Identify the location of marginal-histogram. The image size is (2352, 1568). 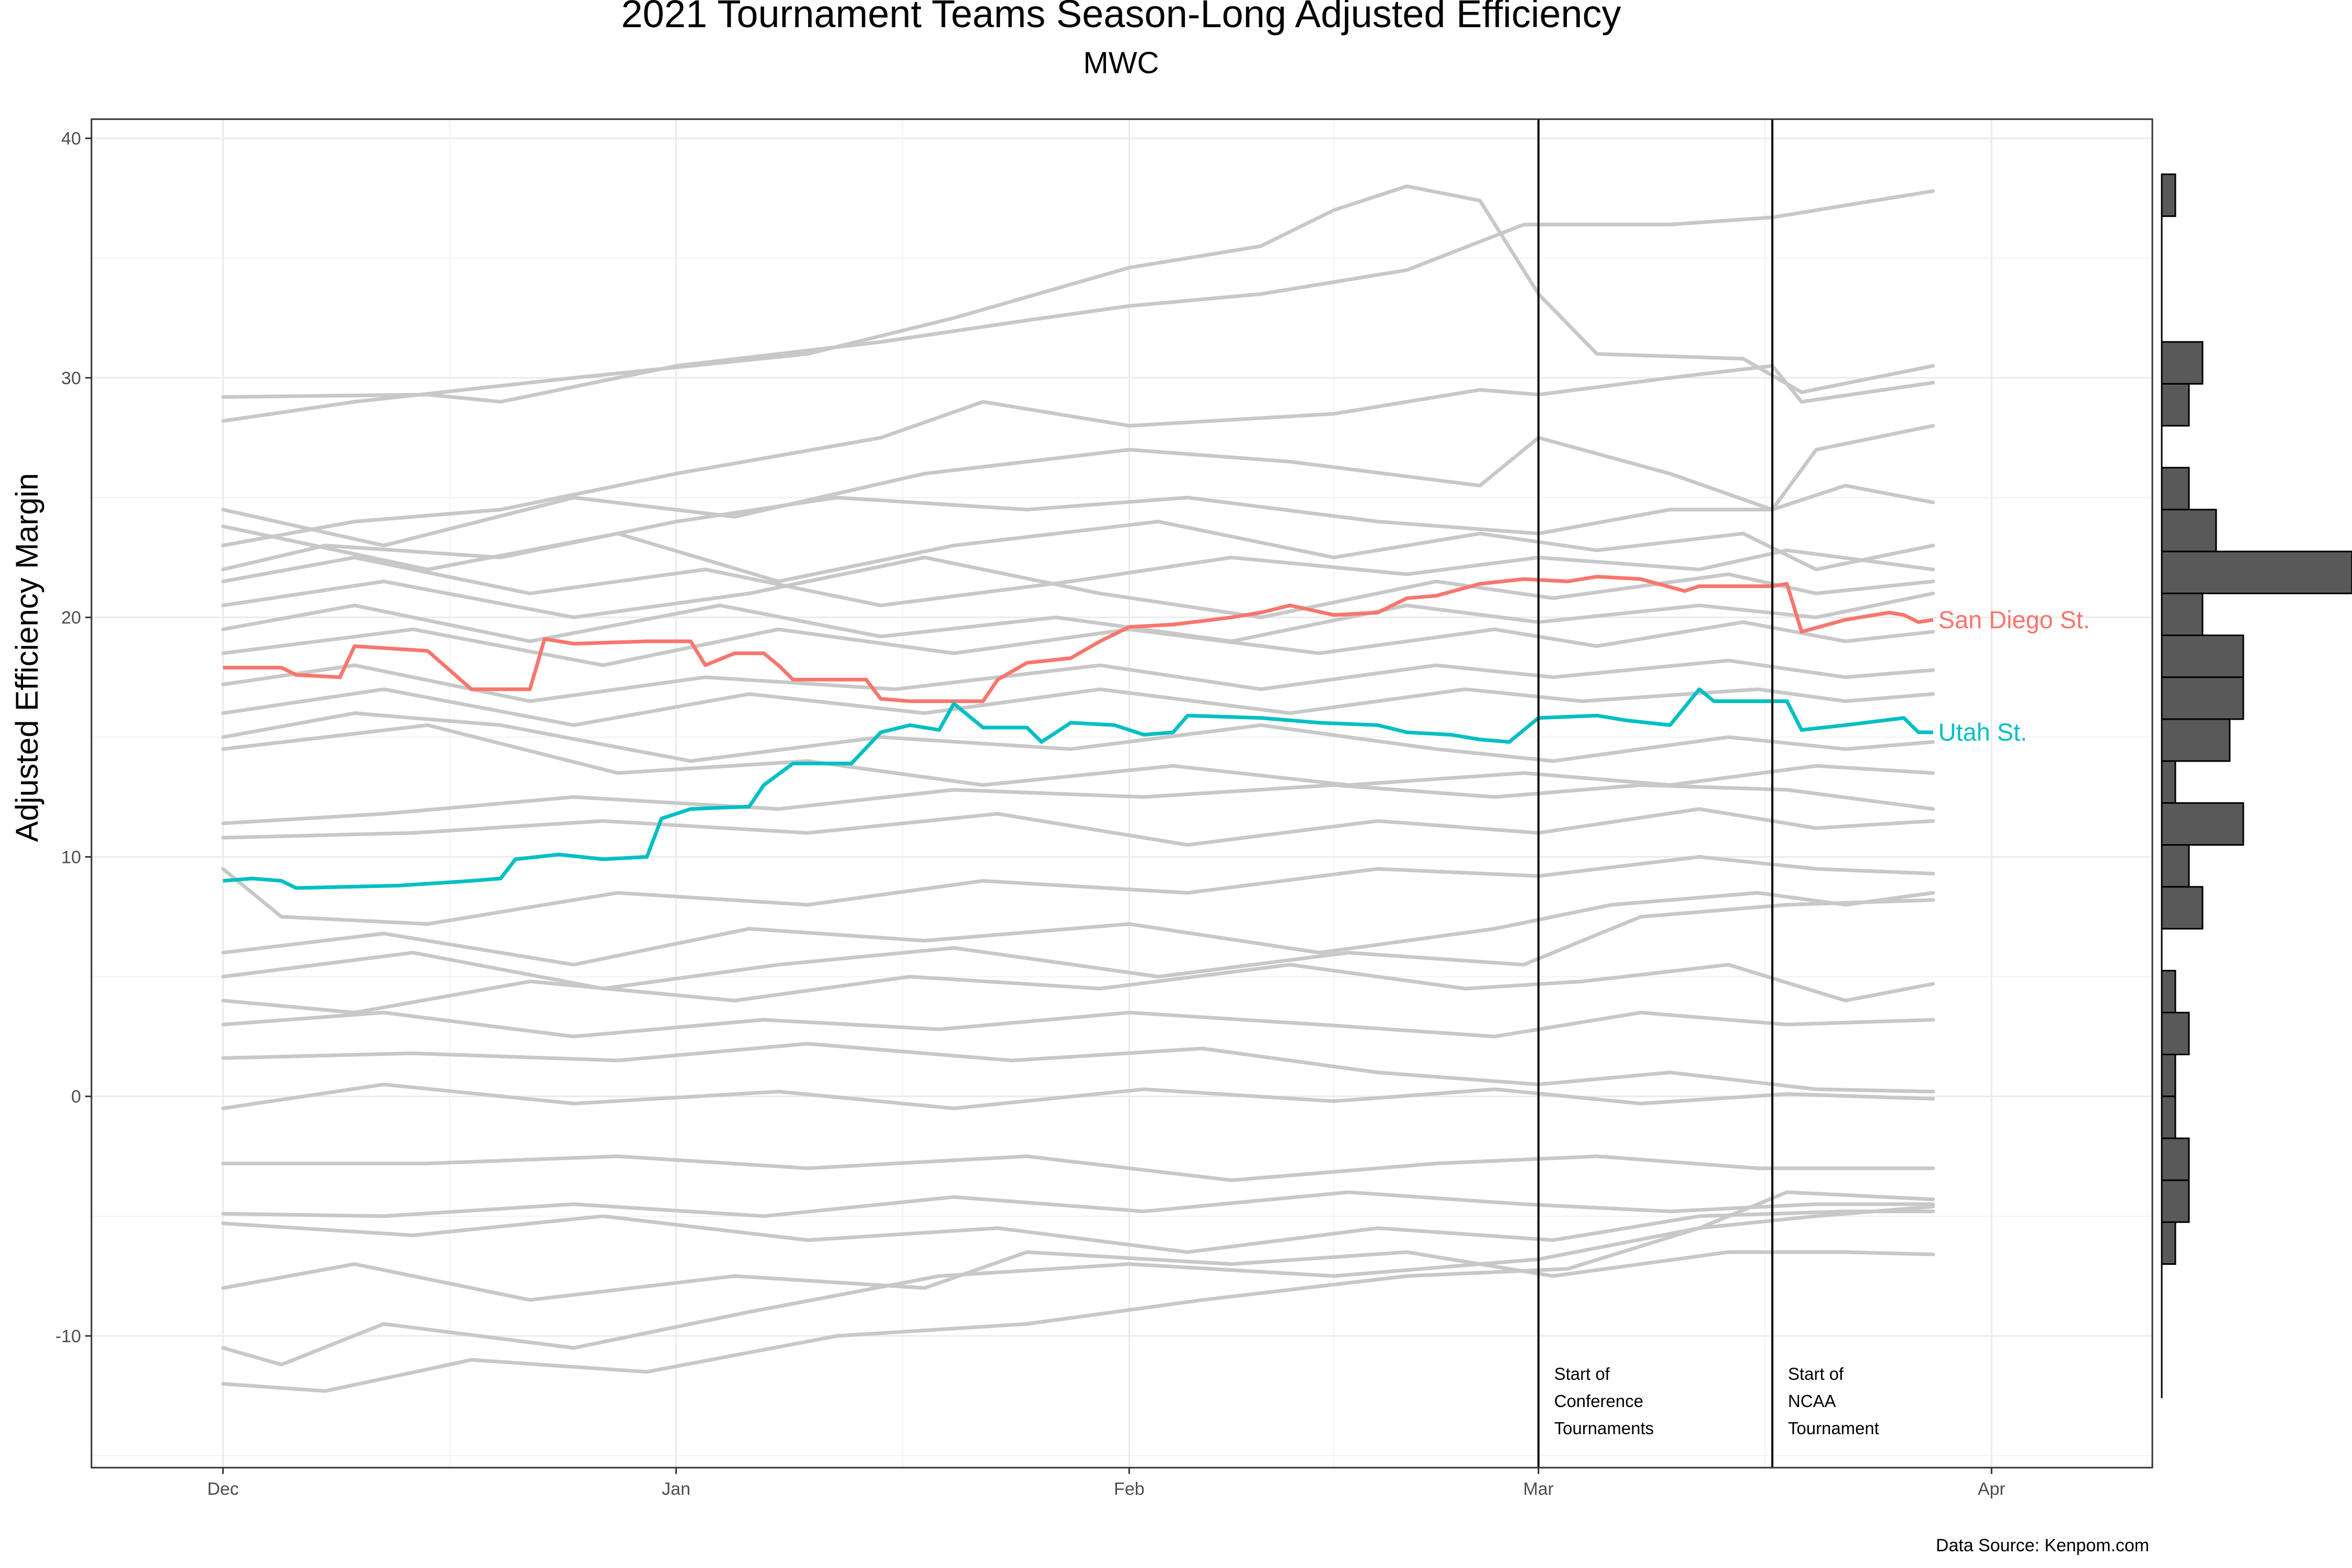
(2256, 786).